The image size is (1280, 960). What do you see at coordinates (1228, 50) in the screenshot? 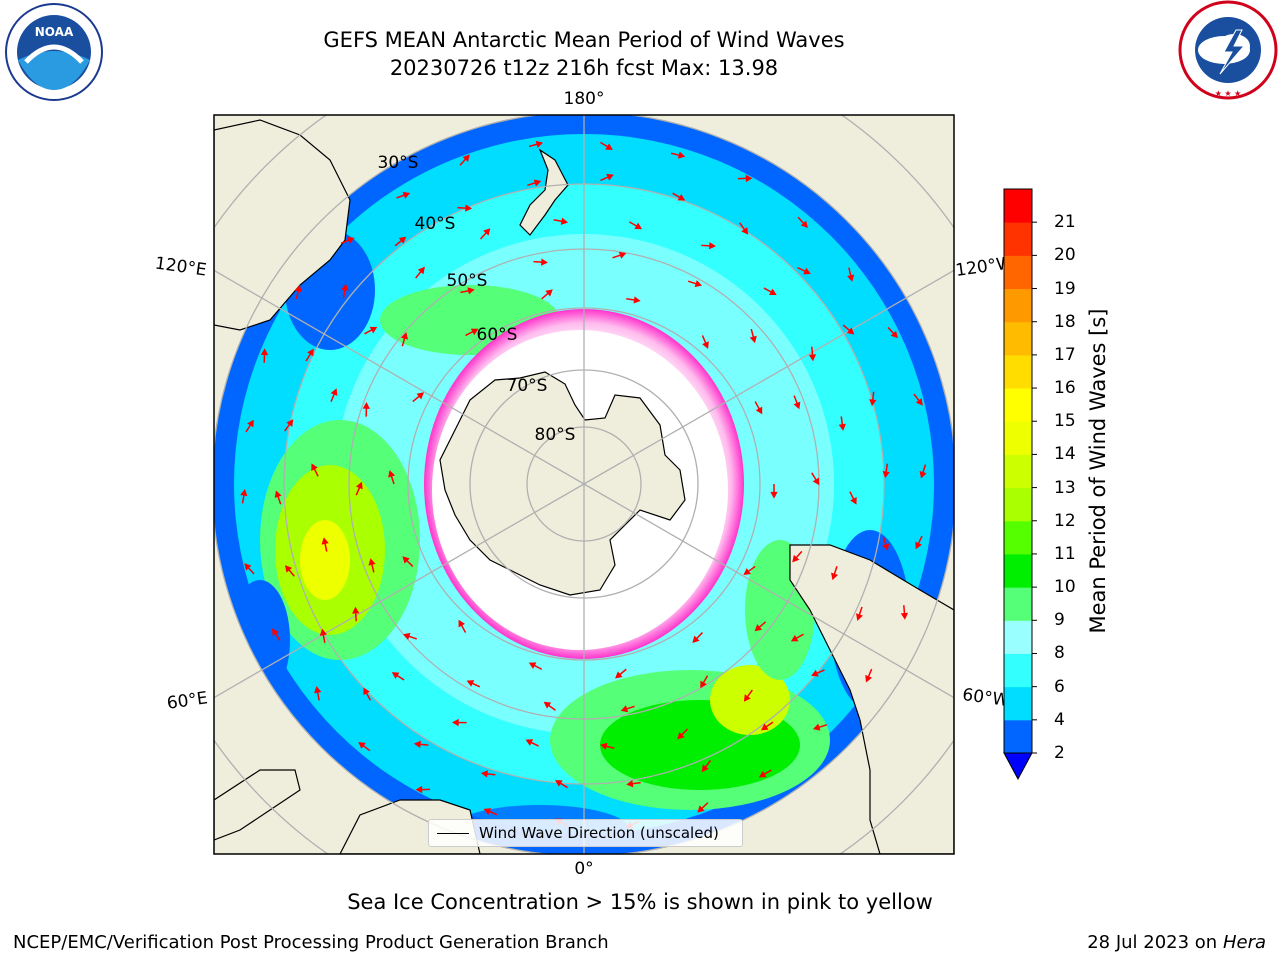
I see `nws-logo: ★ ★ ★` at bounding box center [1228, 50].